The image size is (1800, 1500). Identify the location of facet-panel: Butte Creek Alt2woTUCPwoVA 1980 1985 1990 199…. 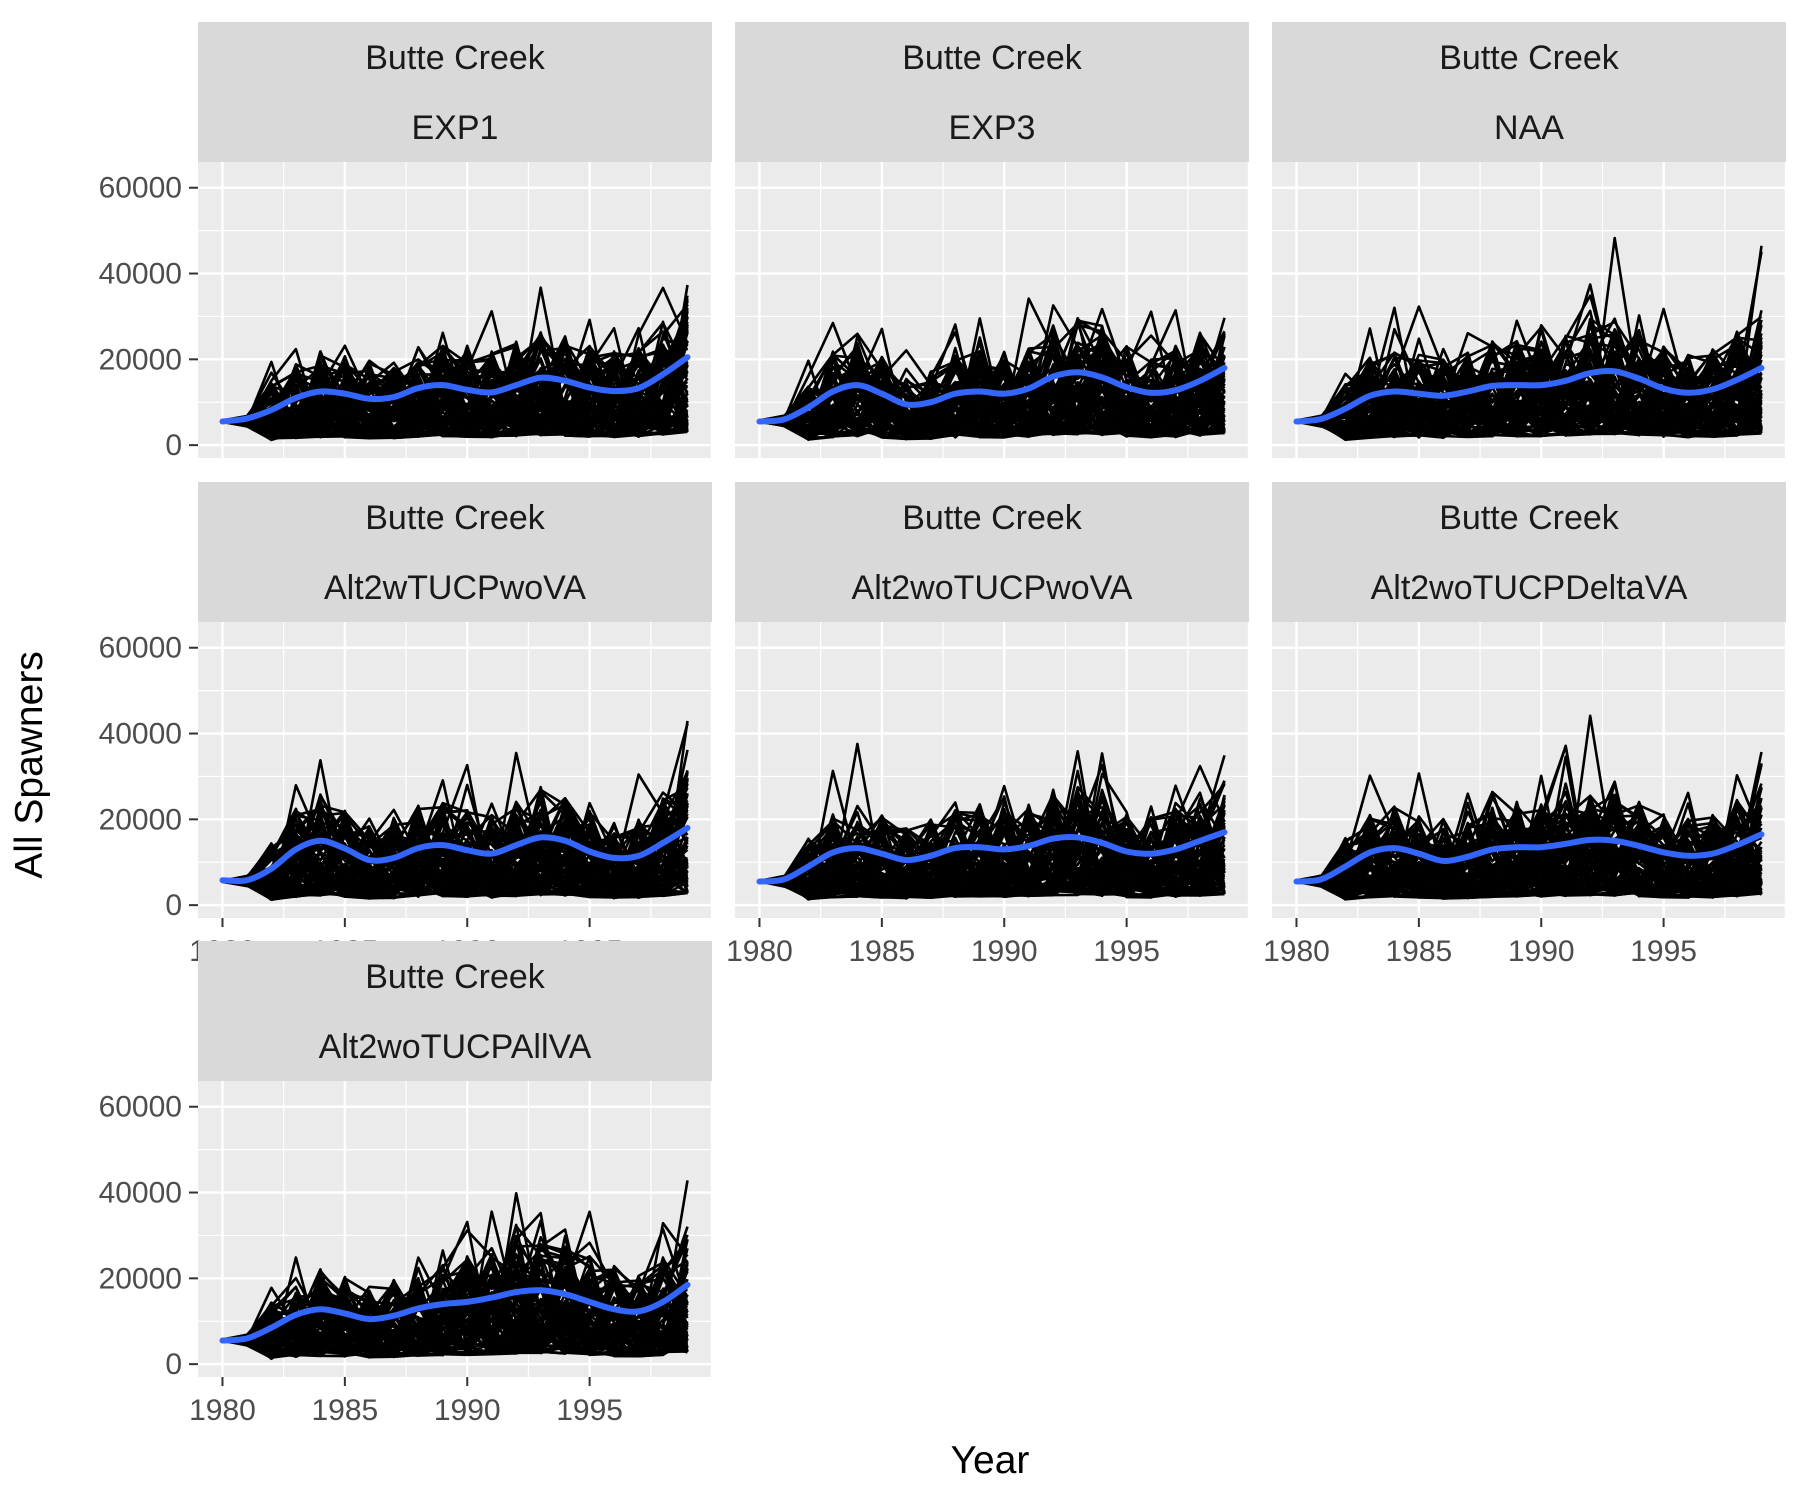
(988, 725).